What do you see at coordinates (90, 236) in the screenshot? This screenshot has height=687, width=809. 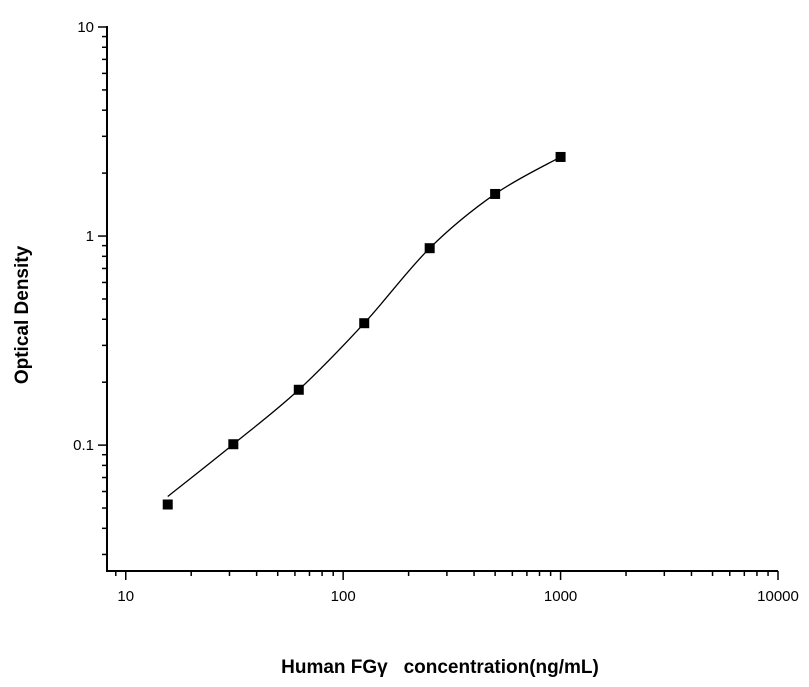 I see `y-tick-label: 1` at bounding box center [90, 236].